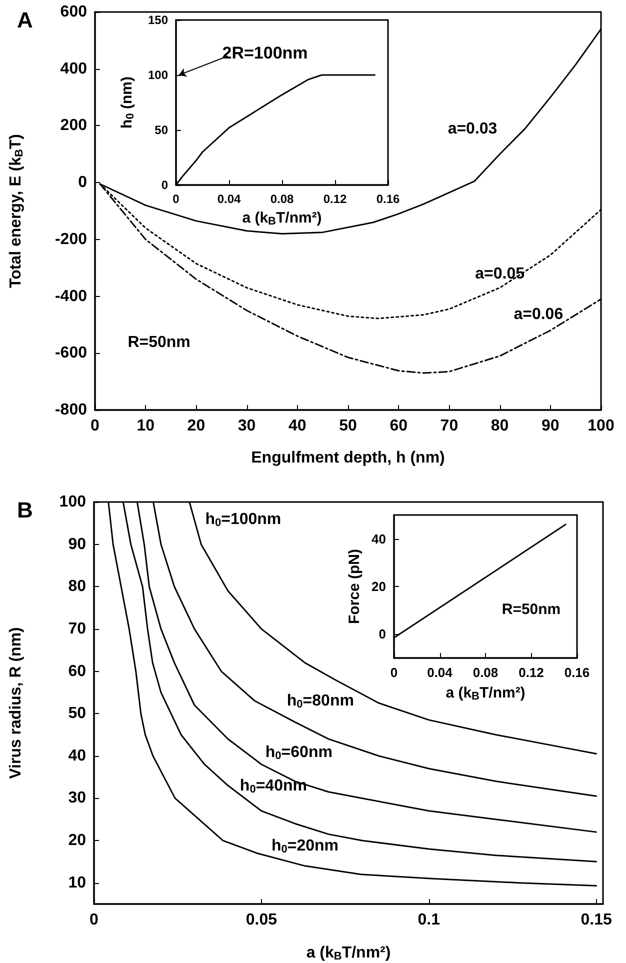 The image size is (626, 963). What do you see at coordinates (500, 273) in the screenshot?
I see `series-label: a=0.05` at bounding box center [500, 273].